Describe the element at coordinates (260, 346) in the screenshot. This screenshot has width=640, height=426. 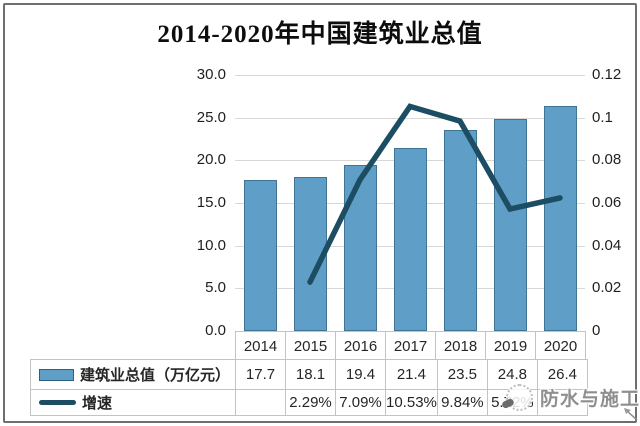
I see `year-header-cell: 2014` at that location.